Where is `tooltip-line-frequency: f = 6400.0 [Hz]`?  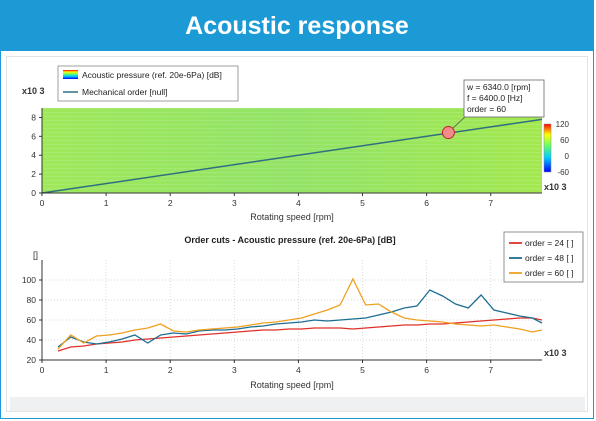 tooltip-line-frequency: f = 6400.0 [Hz] is located at coordinates (495, 98).